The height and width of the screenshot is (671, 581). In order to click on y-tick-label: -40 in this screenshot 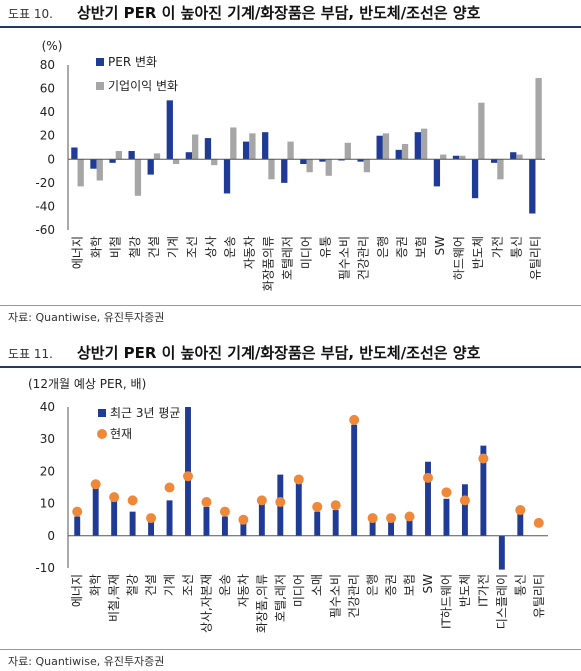, I will do `click(45, 206)`.